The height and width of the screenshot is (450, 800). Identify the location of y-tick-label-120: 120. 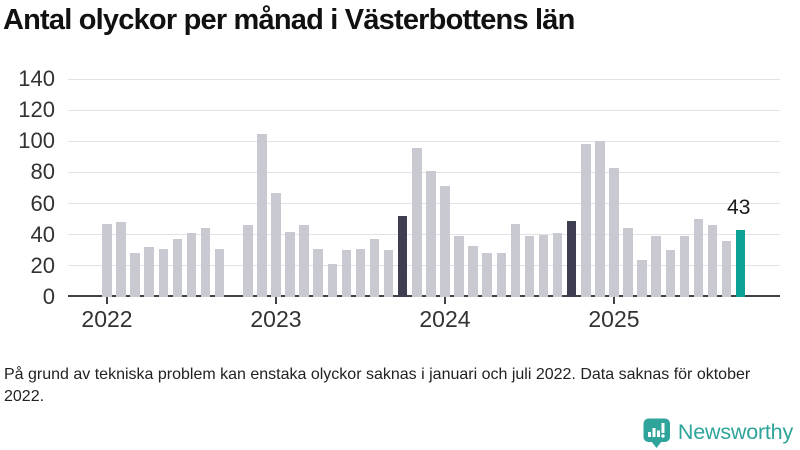
(36, 110).